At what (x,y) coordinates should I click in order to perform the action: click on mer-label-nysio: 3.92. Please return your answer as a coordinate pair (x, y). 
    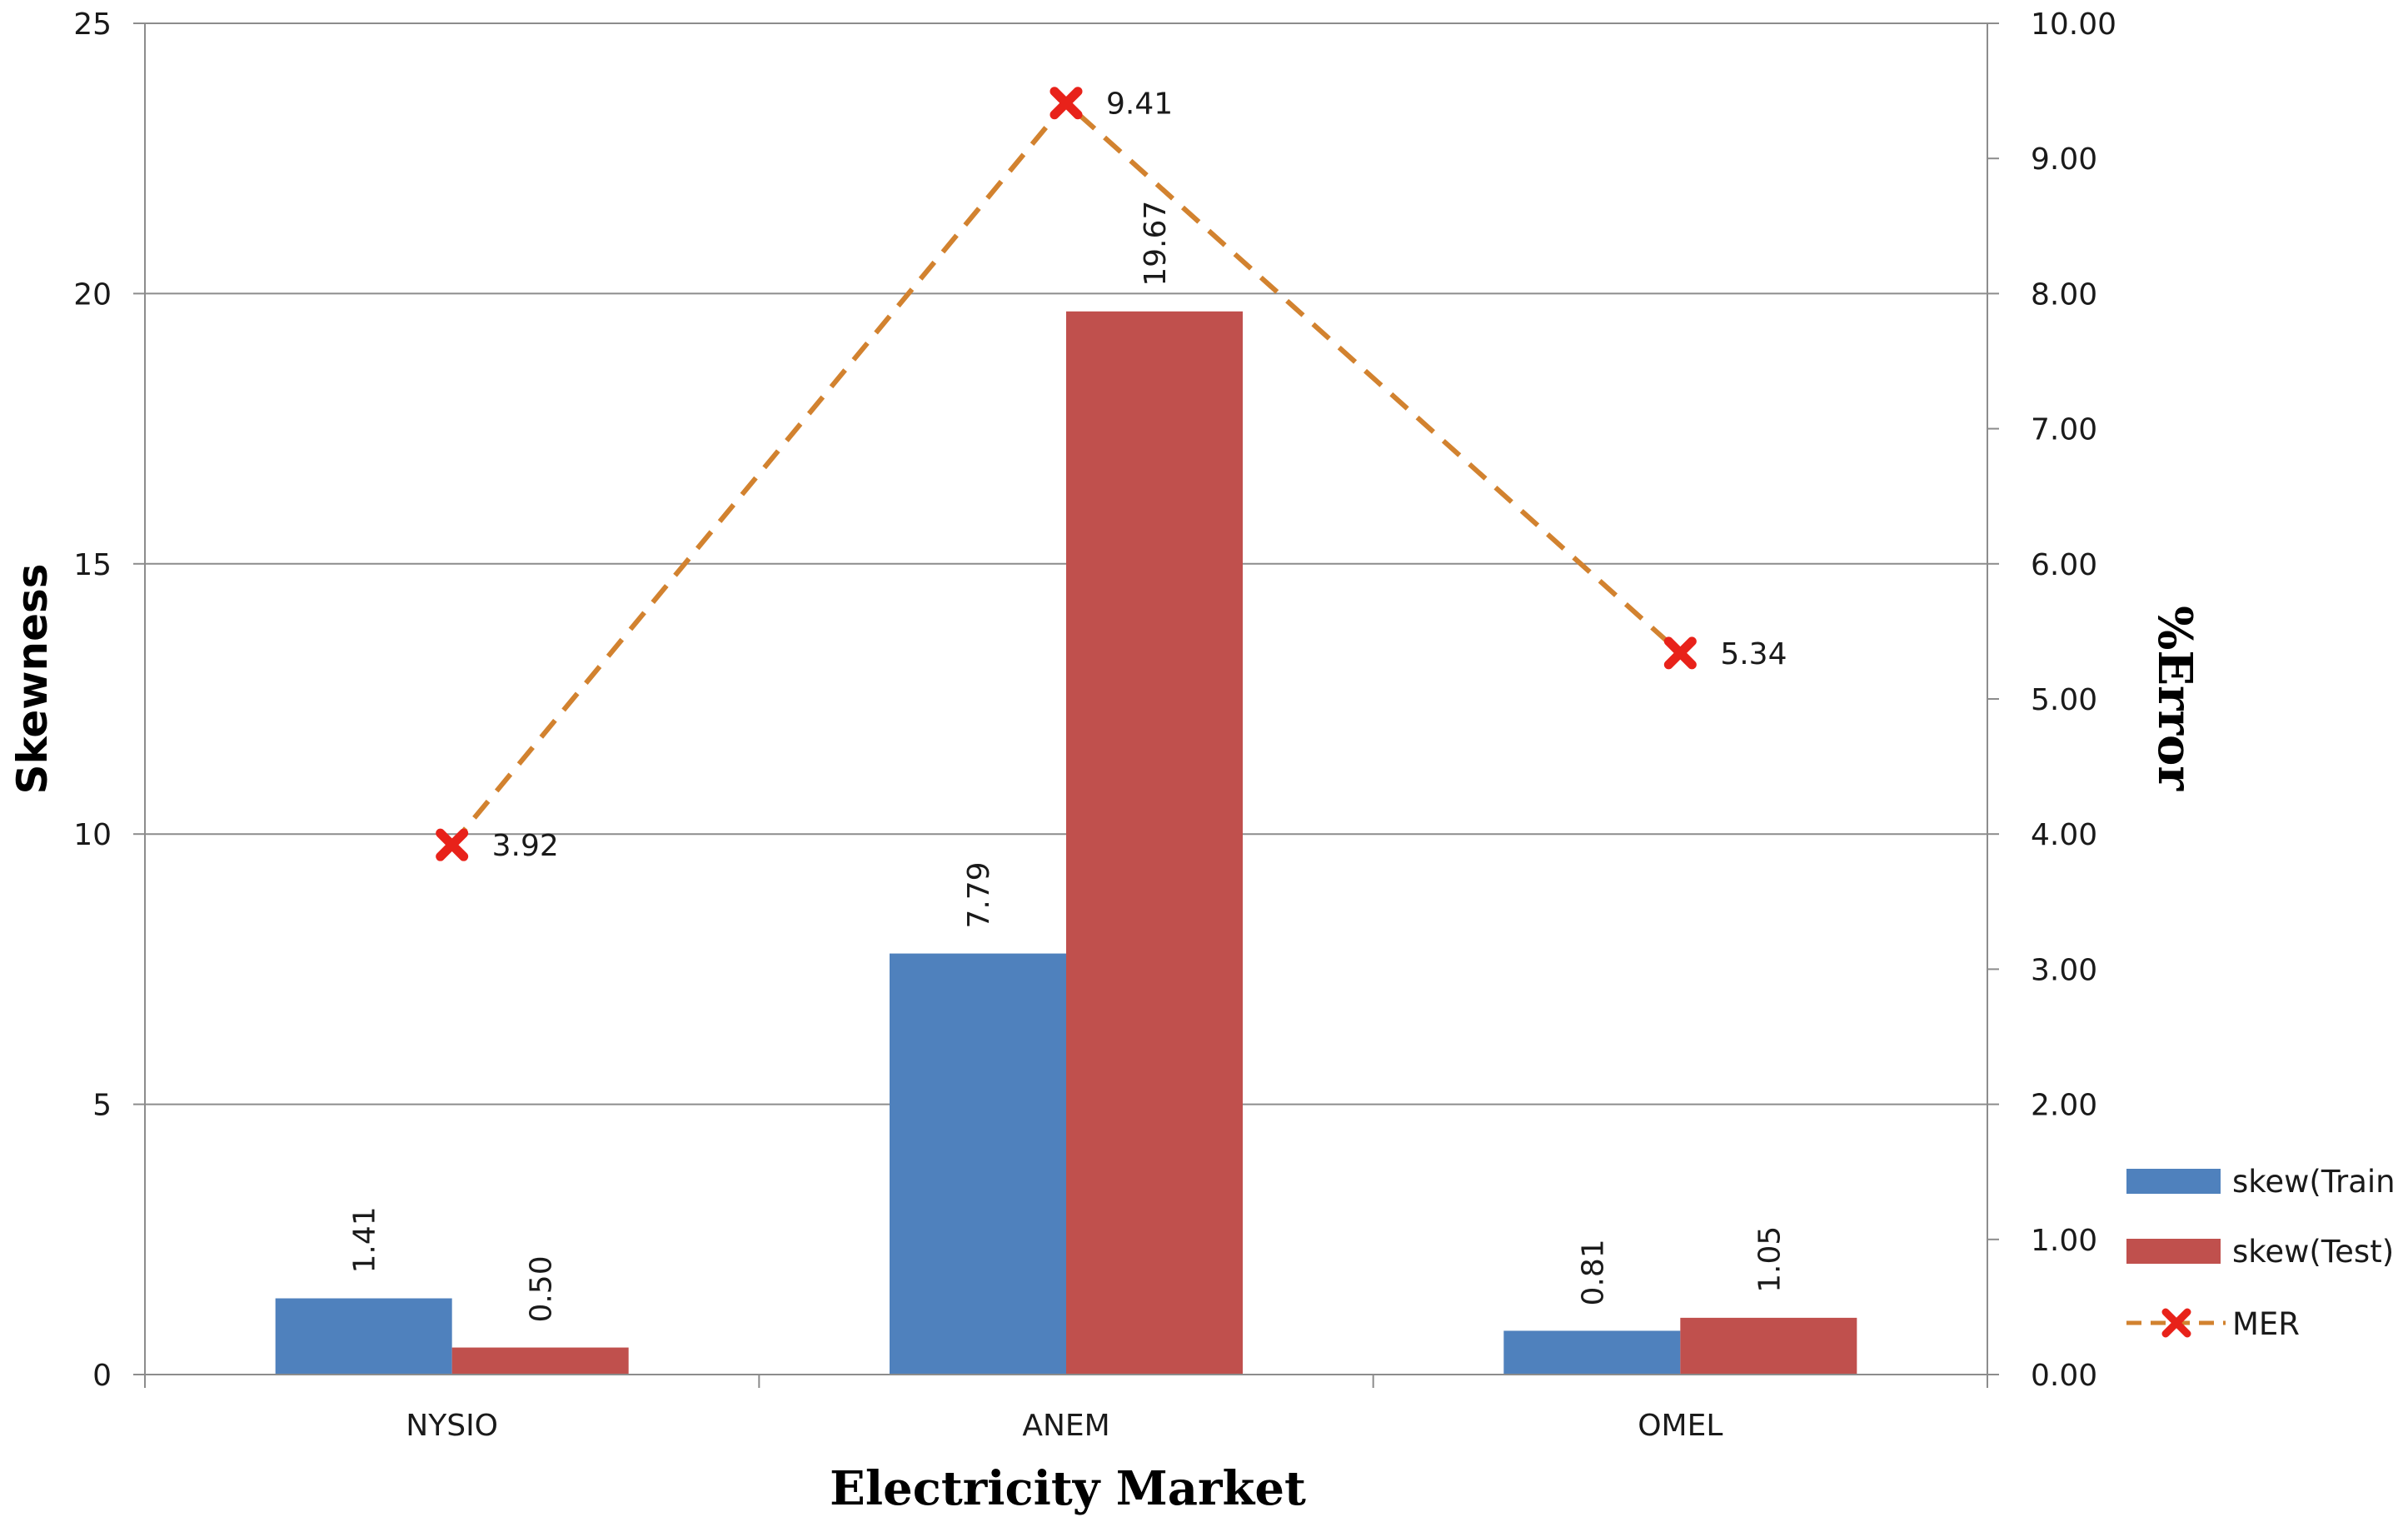
    Looking at the image, I should click on (525, 846).